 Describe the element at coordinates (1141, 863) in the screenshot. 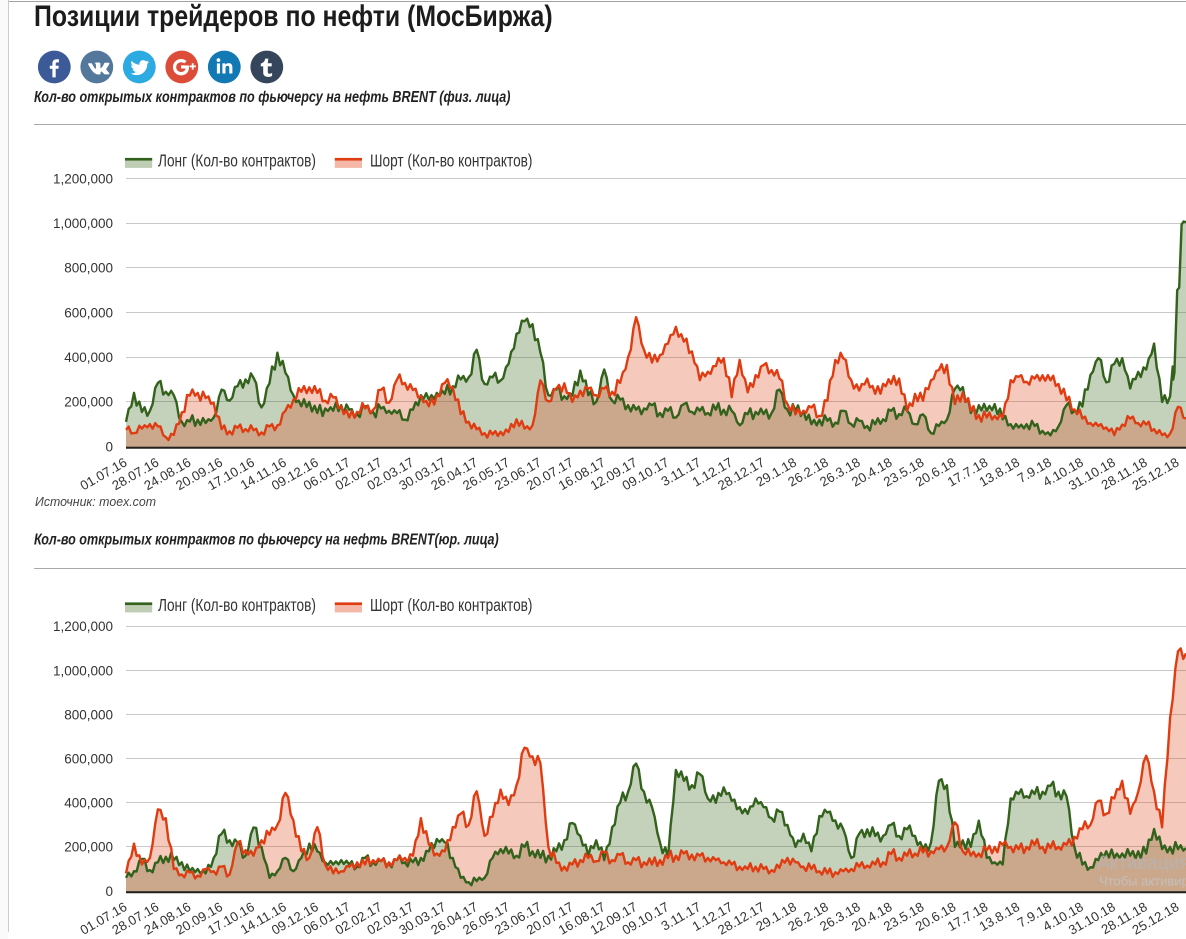

I see `svg-text: Активация Windows` at that location.